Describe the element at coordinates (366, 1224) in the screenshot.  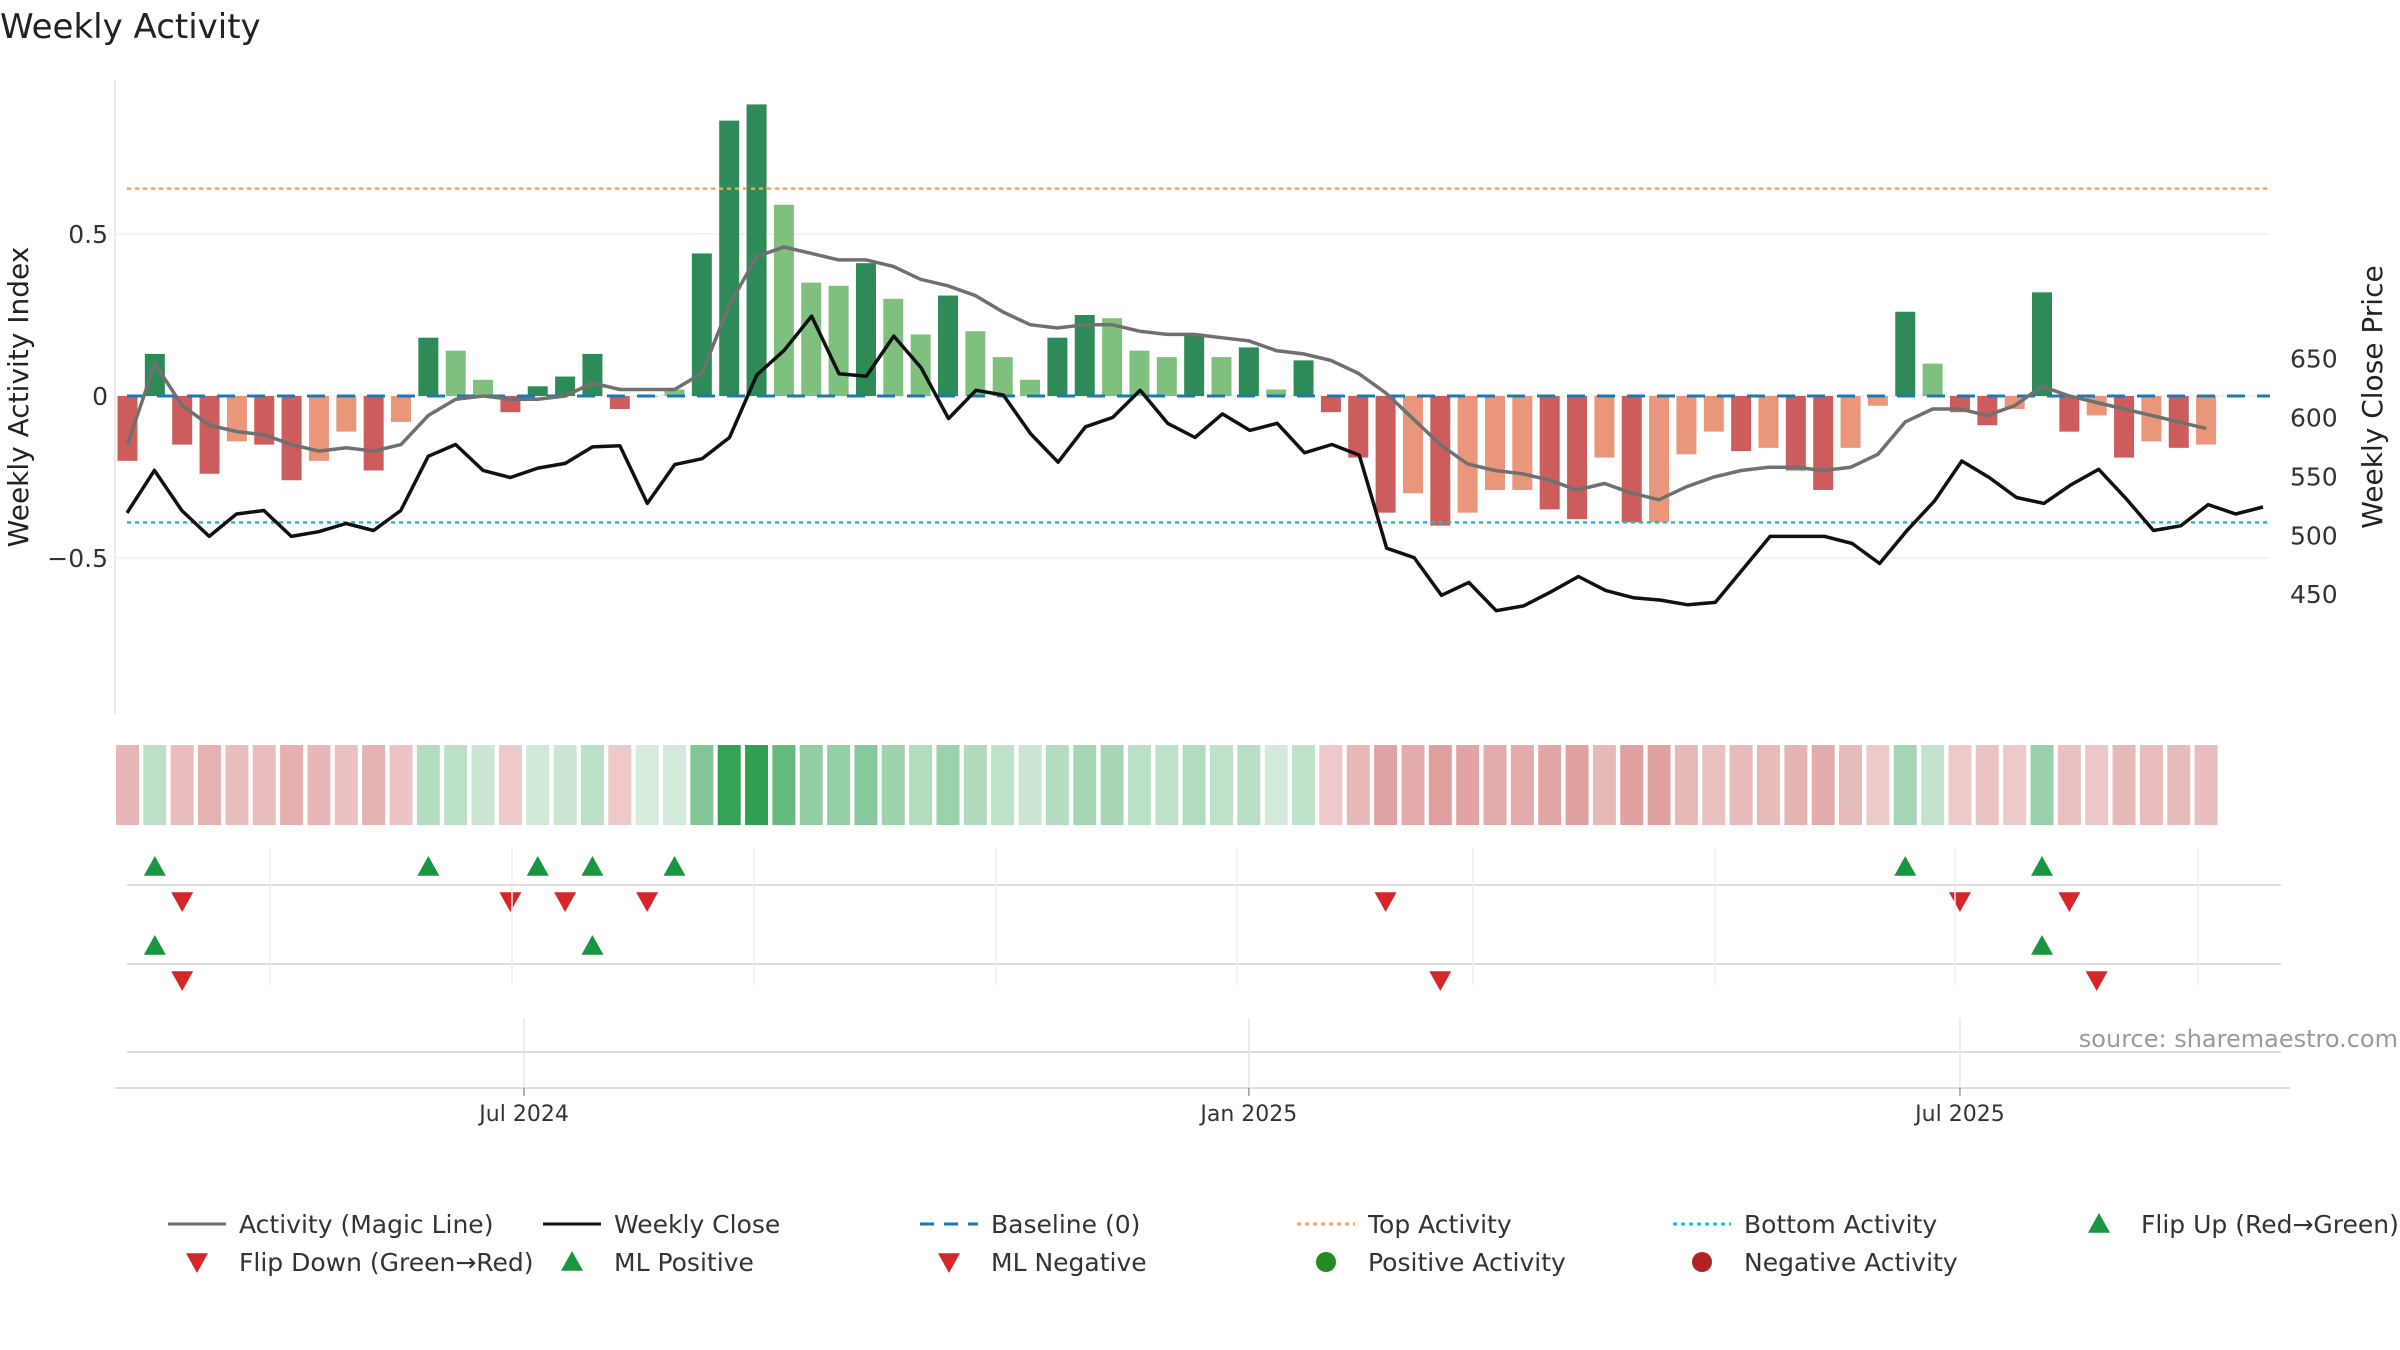
I see `legend-label: Activity (Magic Line)` at that location.